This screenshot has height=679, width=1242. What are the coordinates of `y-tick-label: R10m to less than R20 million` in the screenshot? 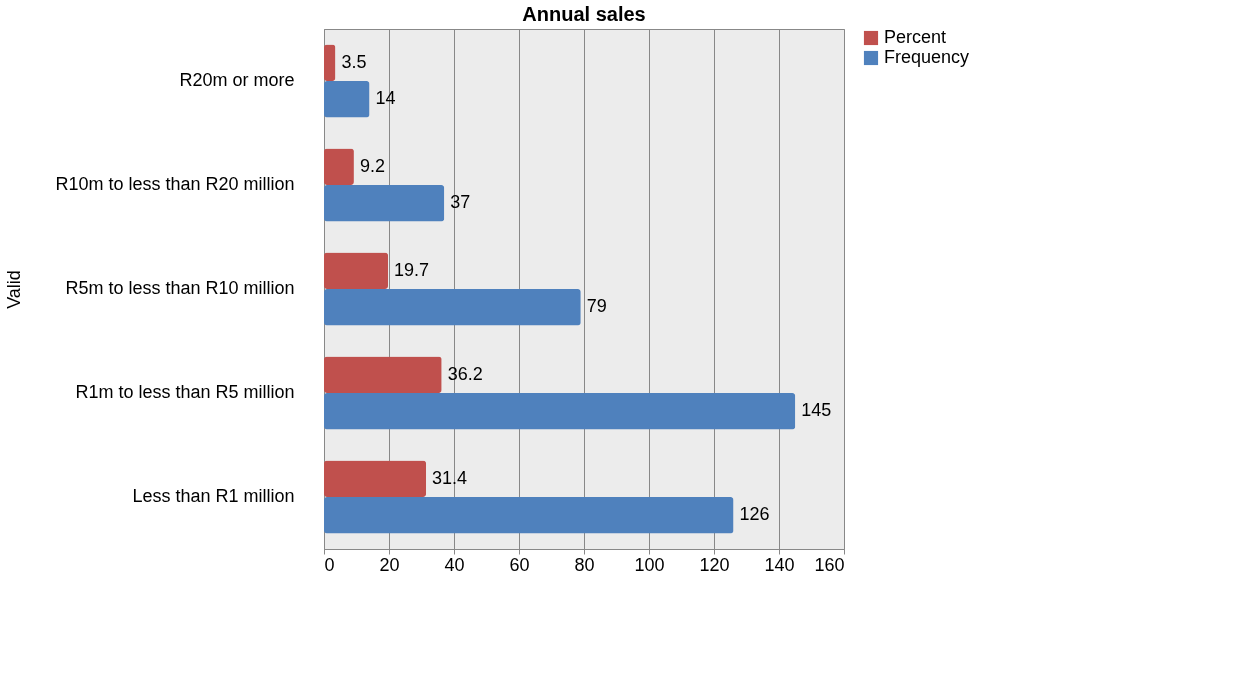 It's located at (175, 184).